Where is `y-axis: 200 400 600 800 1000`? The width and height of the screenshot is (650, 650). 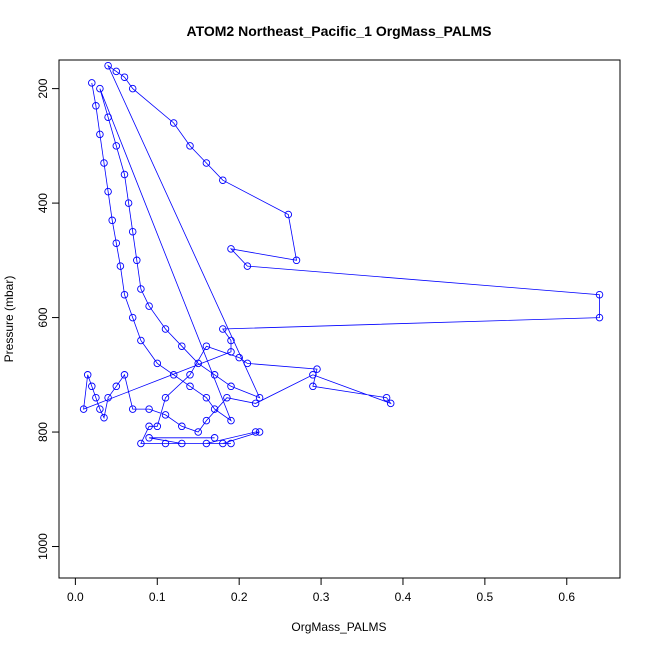 y-axis: 200 400 600 800 1000 is located at coordinates (48, 319).